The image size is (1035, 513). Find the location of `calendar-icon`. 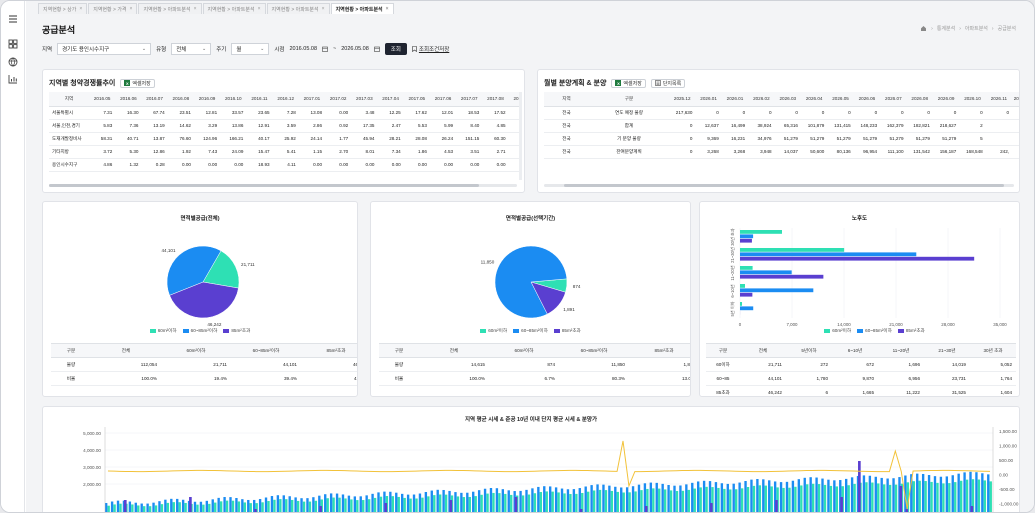

calendar-icon is located at coordinates (376, 49).